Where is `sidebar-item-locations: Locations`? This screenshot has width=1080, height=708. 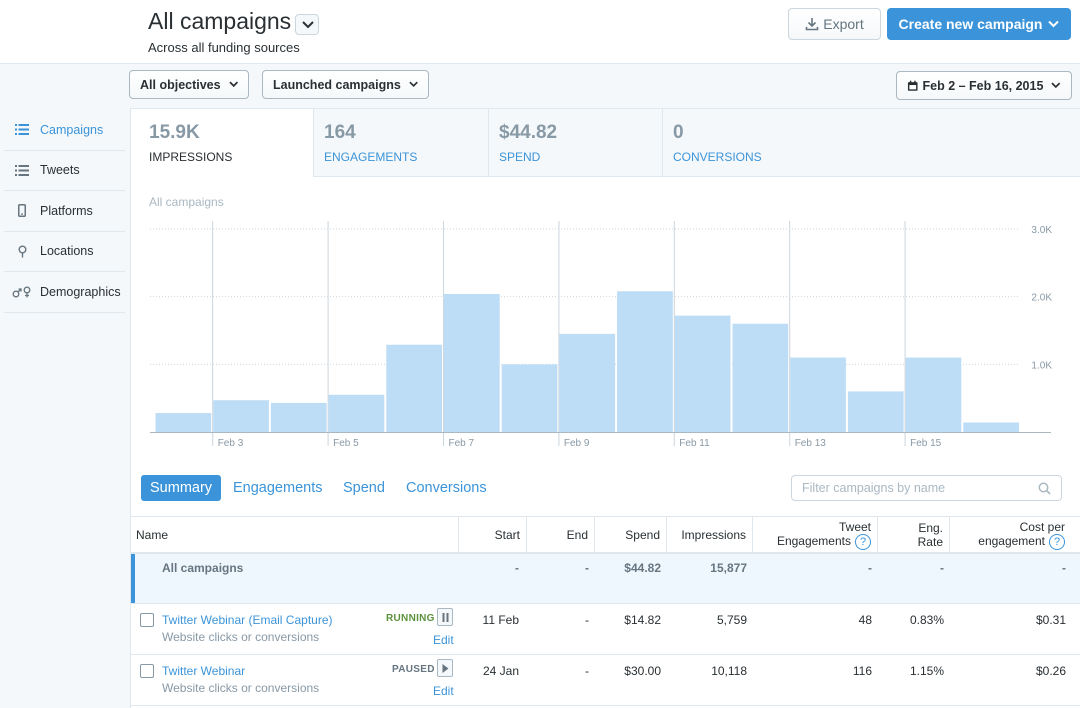 sidebar-item-locations: Locations is located at coordinates (64, 252).